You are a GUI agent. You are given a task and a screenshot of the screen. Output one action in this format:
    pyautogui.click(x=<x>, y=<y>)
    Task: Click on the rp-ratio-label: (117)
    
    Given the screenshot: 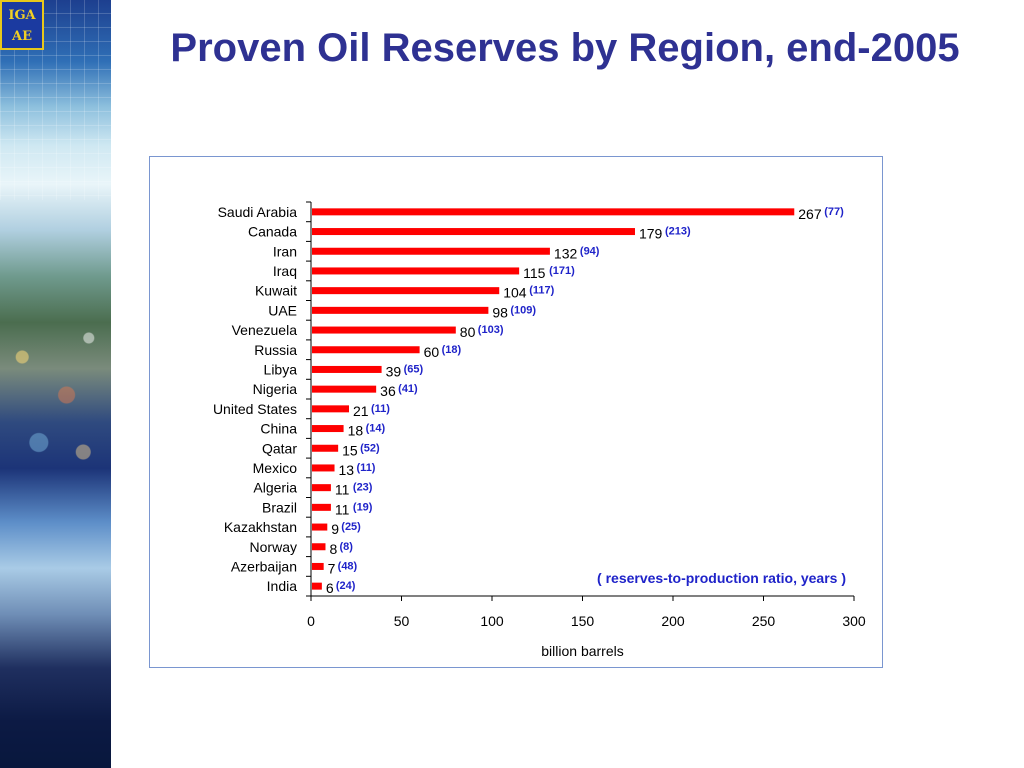 What is the action you would take?
    pyautogui.click(x=541, y=291)
    